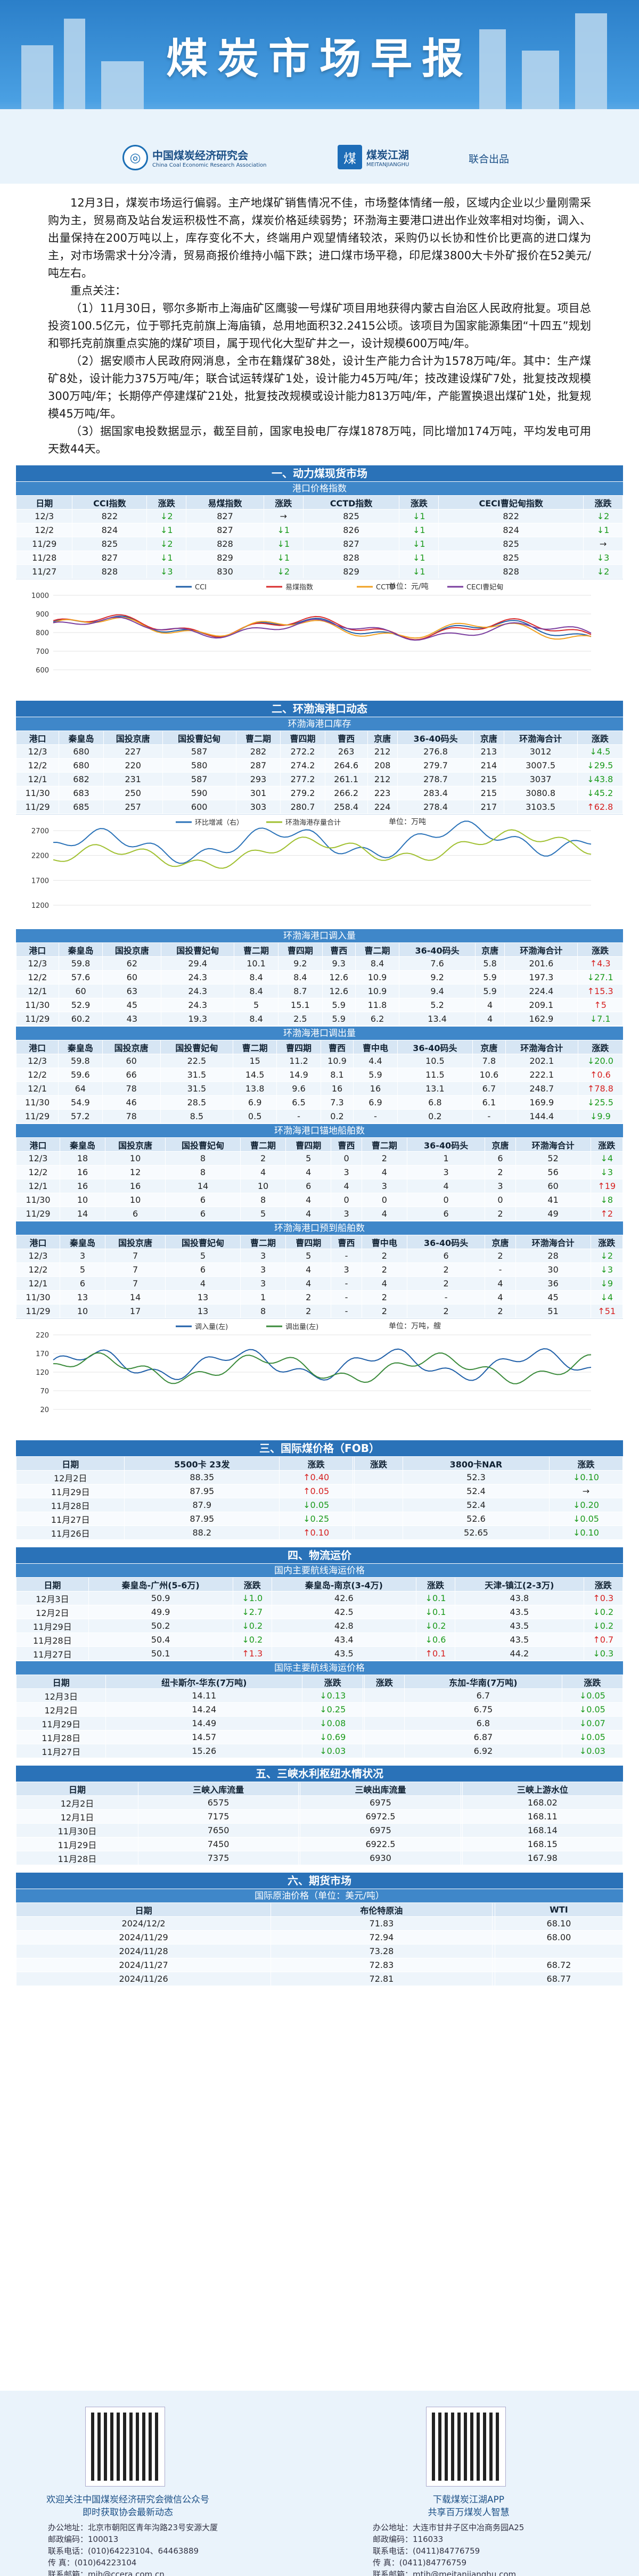 This screenshot has width=639, height=2576. What do you see at coordinates (263, 1297) in the screenshot?
I see `table-cell: 1` at bounding box center [263, 1297].